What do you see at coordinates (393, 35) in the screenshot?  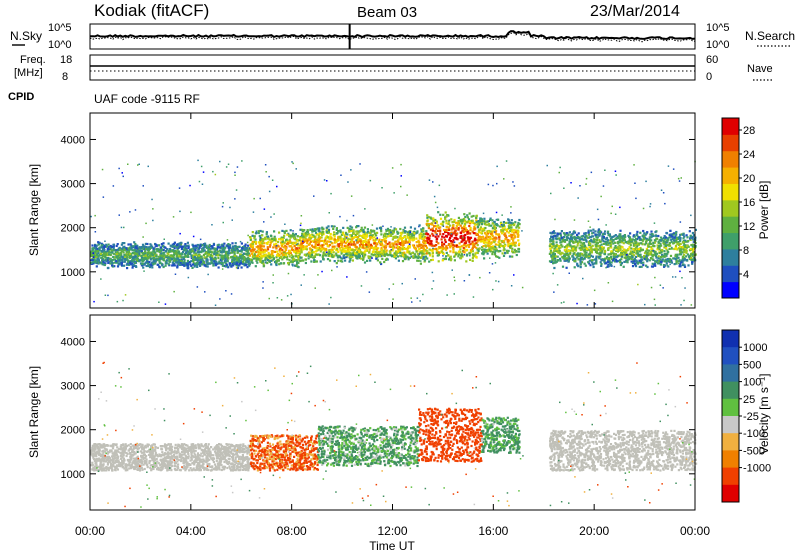 I see `nsky-series` at bounding box center [393, 35].